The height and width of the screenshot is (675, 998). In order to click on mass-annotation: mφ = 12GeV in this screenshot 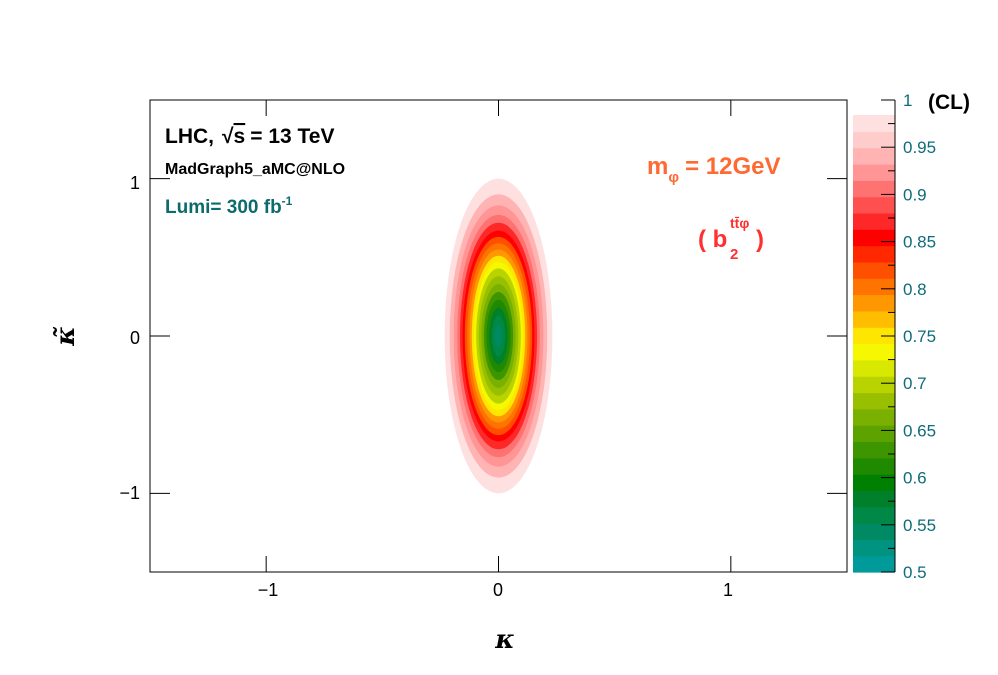, I will do `click(713, 169)`.